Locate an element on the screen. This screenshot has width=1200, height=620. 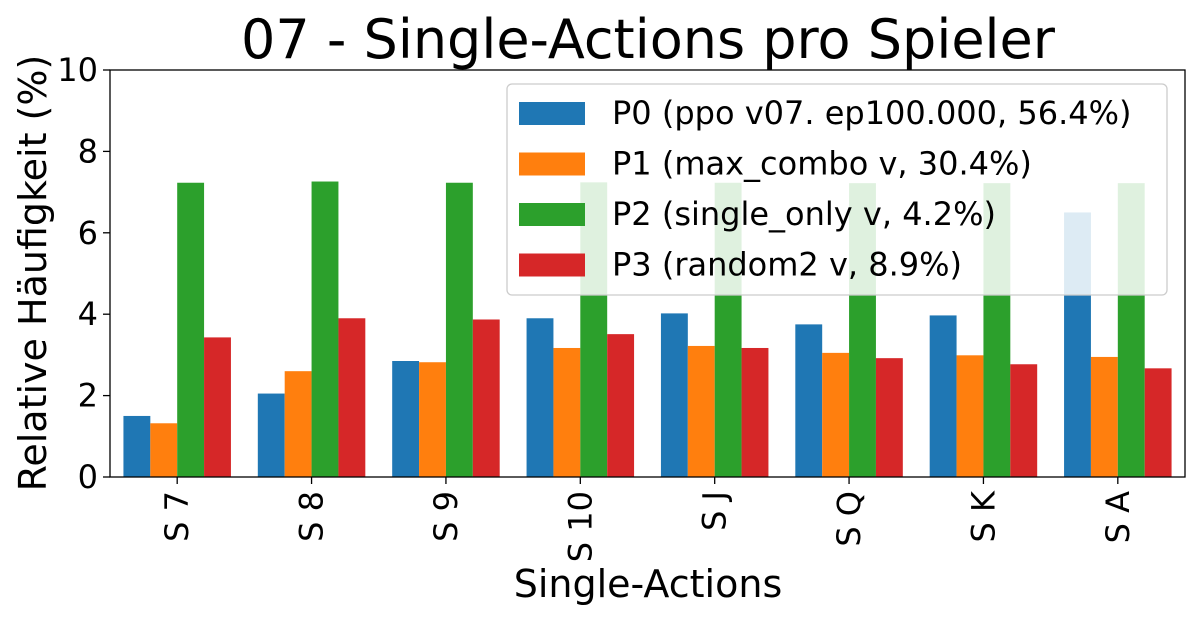
x-tick-label: S A is located at coordinates (1118, 517).